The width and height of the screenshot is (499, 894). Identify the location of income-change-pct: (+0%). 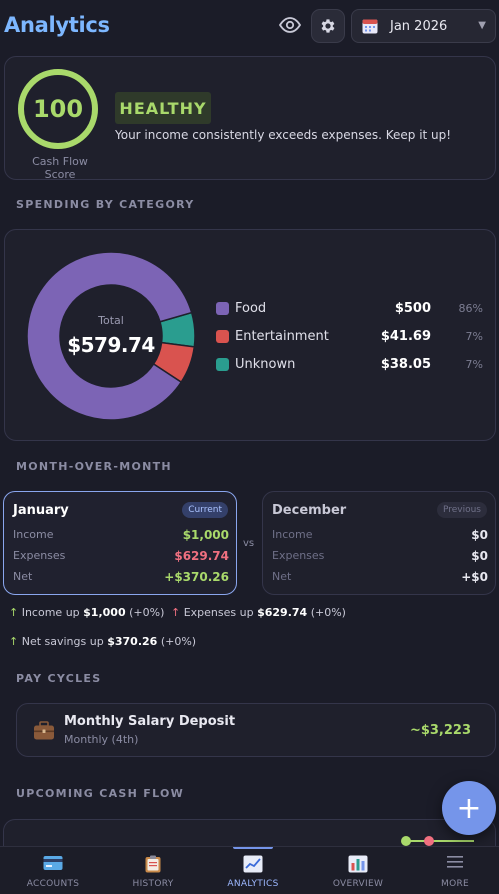
(147, 612).